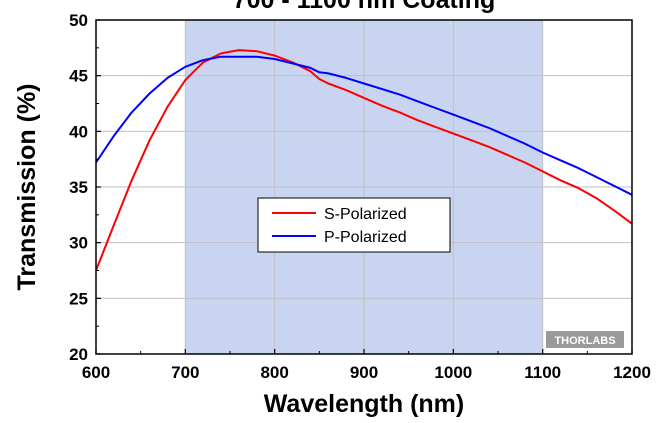  Describe the element at coordinates (78, 131) in the screenshot. I see `y-tick-label-40: 40` at that location.